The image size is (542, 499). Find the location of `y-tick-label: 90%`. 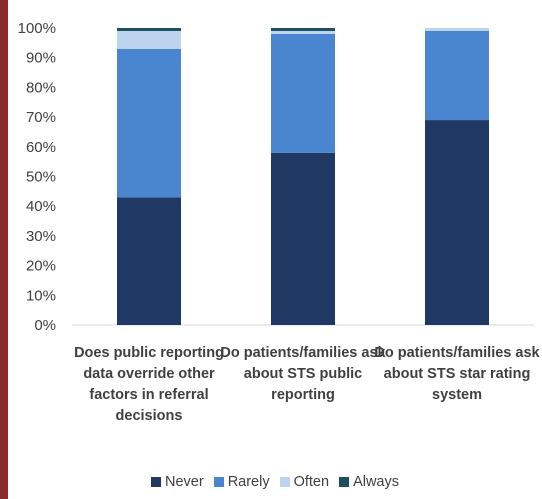

y-tick-label: 90% is located at coordinates (41, 58).